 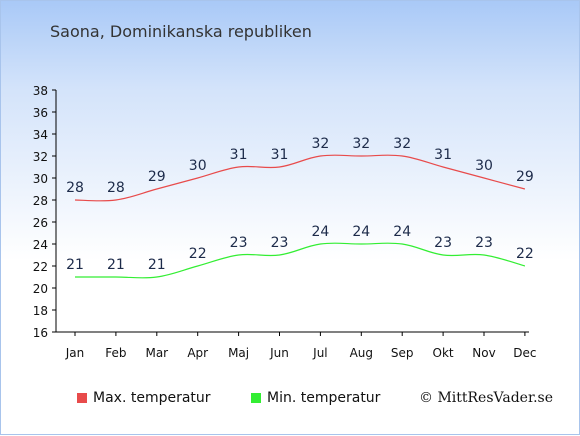 I want to click on y-tick-label: 24, so click(x=40, y=245).